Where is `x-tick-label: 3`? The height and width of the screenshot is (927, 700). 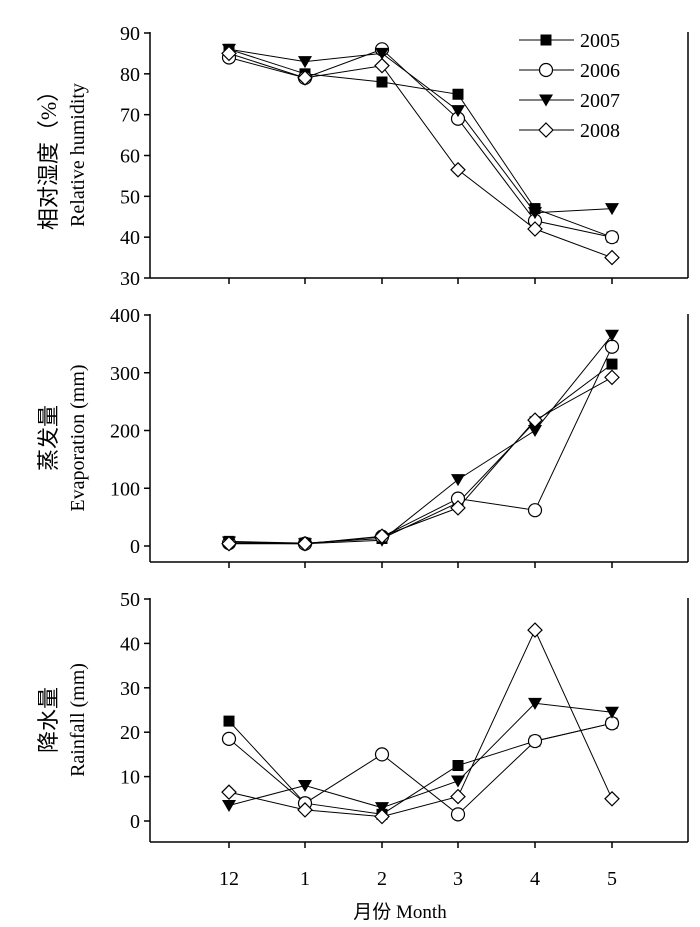
x-tick-label: 3 is located at coordinates (458, 879).